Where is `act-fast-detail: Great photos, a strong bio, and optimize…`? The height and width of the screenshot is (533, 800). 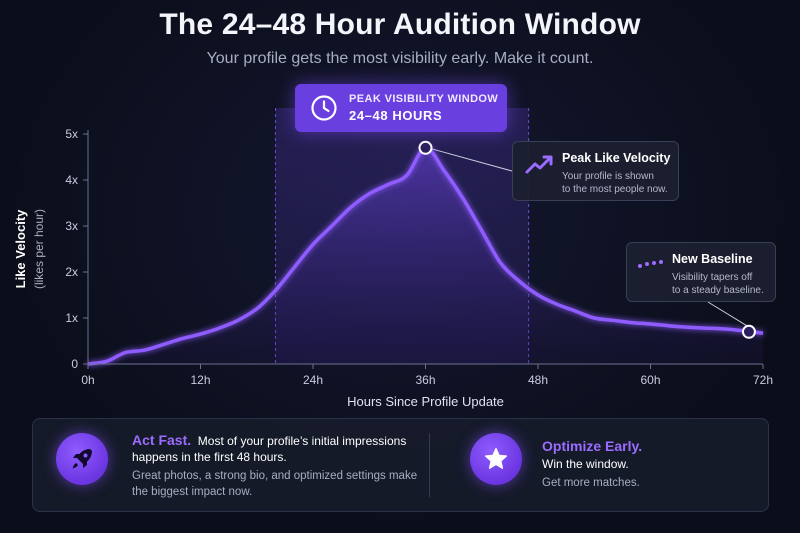 act-fast-detail: Great photos, a strong bio, and optimize… is located at coordinates (275, 484).